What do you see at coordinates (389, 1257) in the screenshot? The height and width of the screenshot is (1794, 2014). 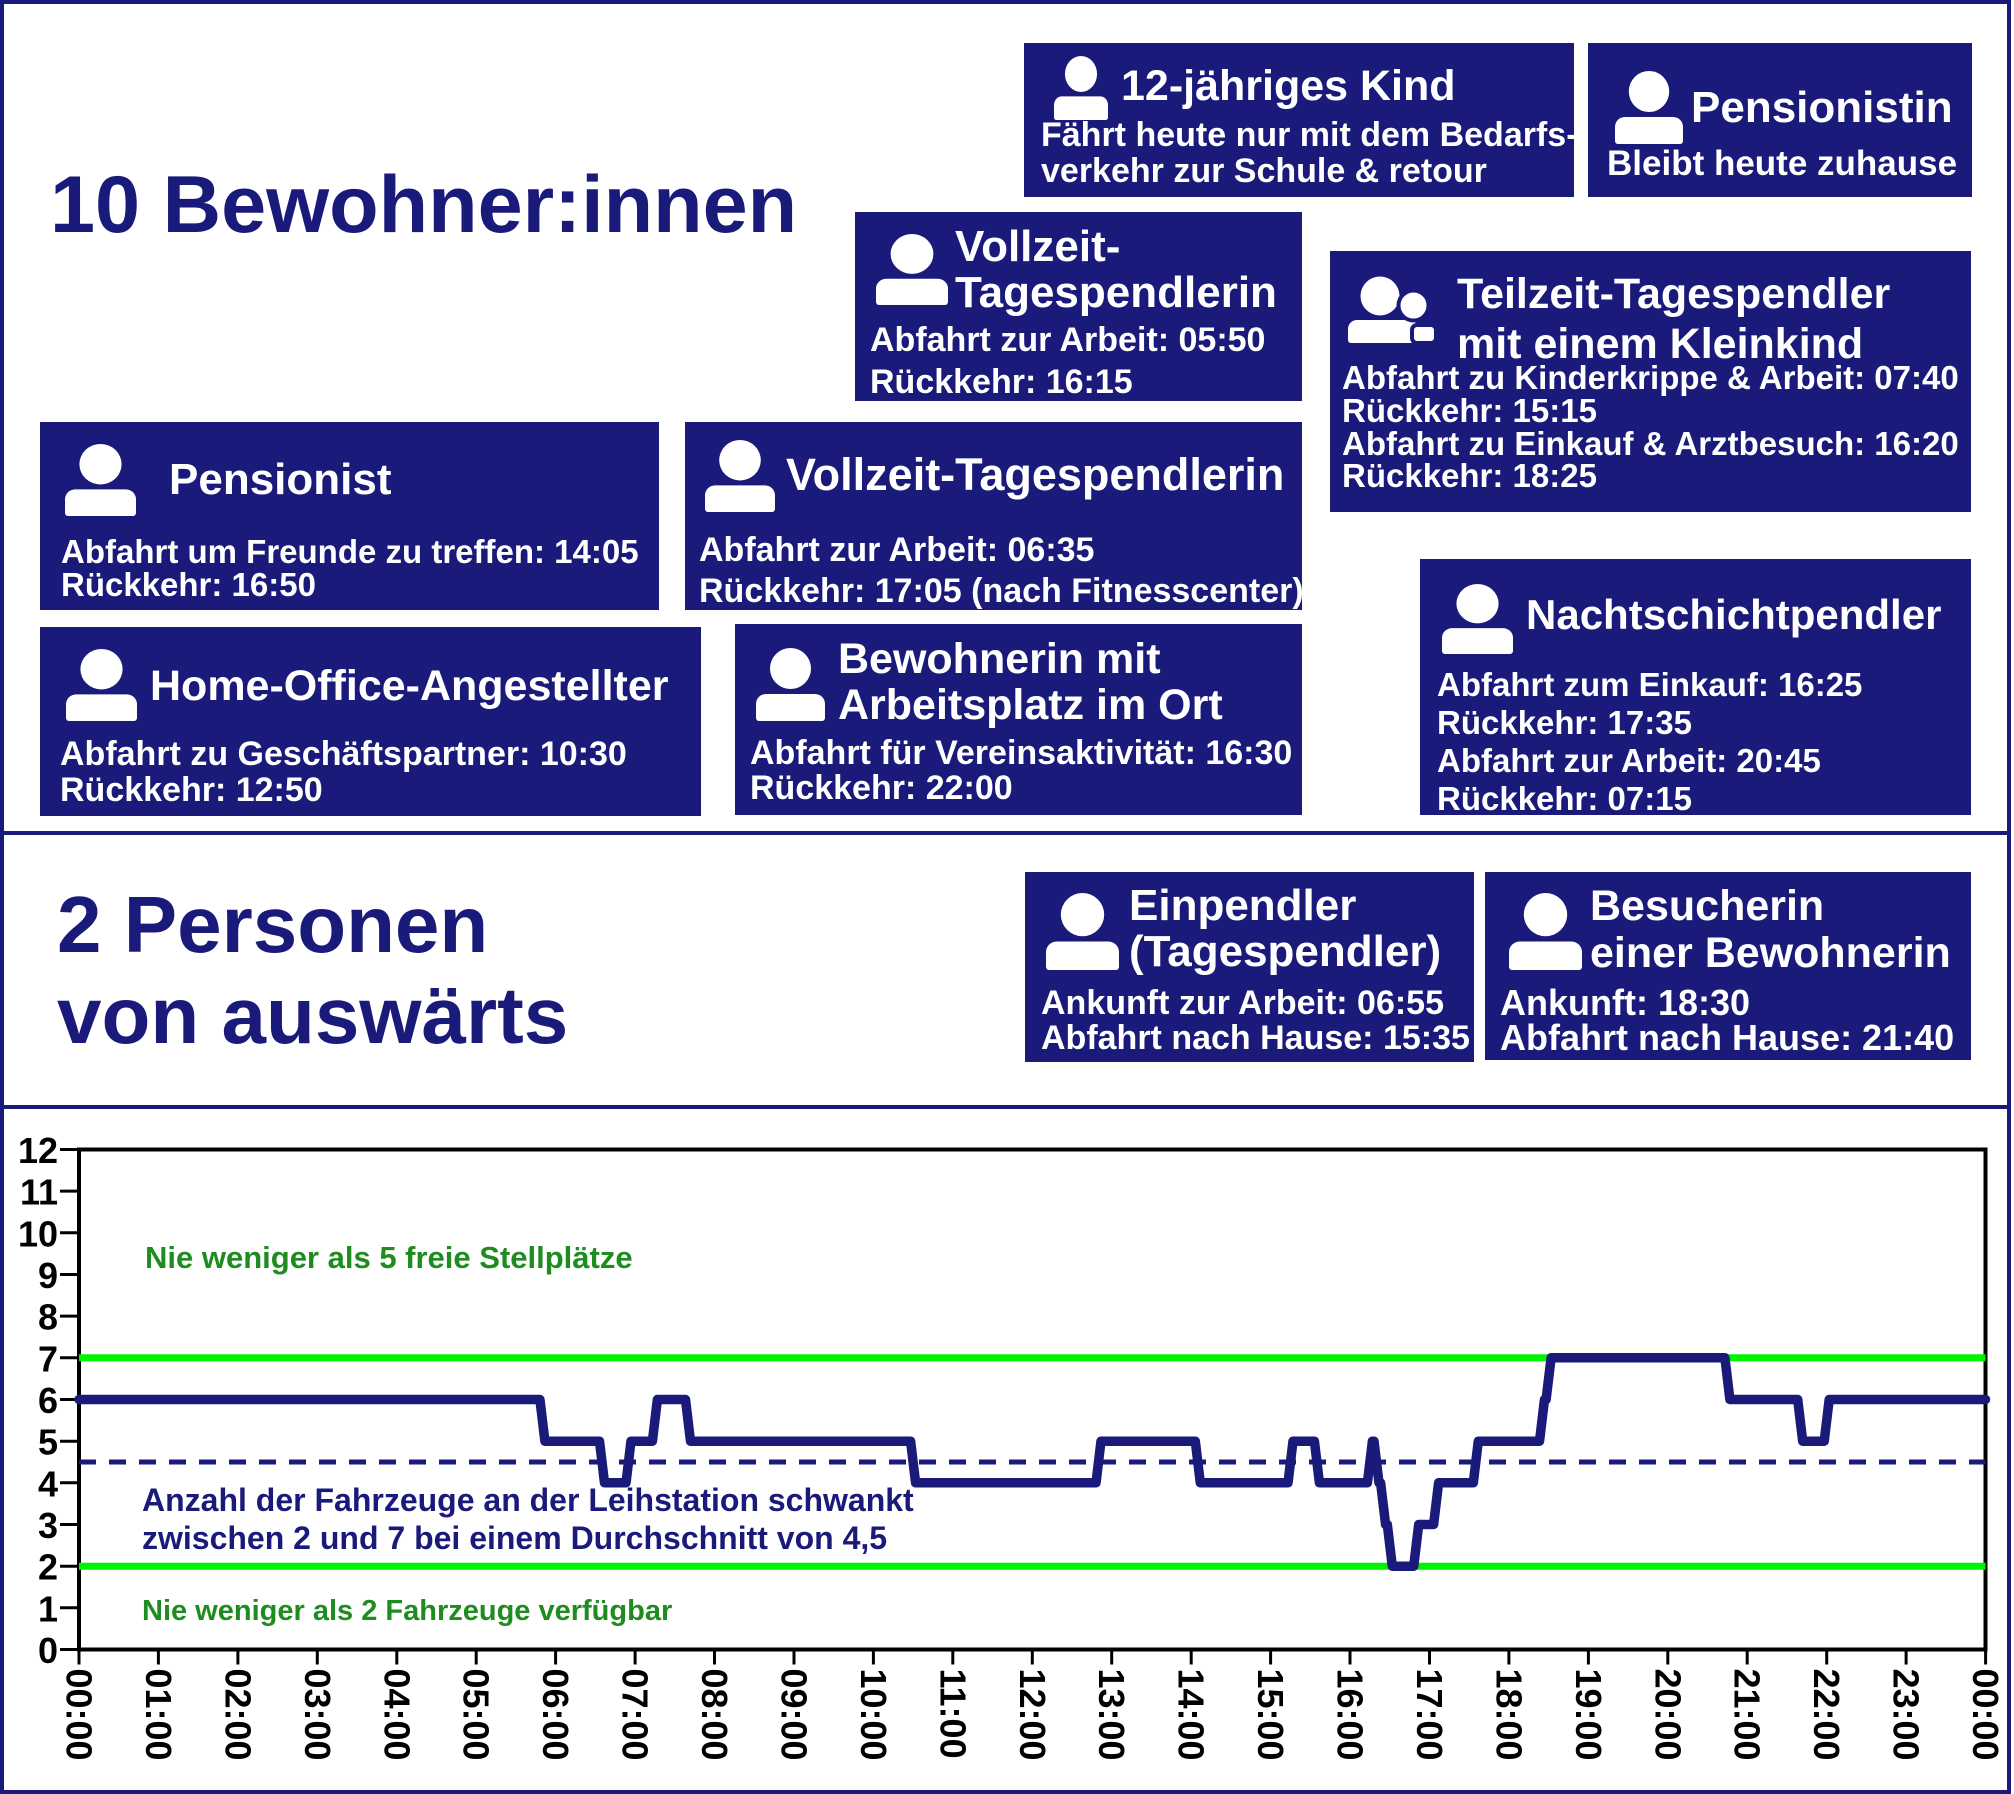 I see `svg-text:Nie weniger als 5 freie Stellp: Nie weniger als 5 freie Stellplätze` at bounding box center [389, 1257].